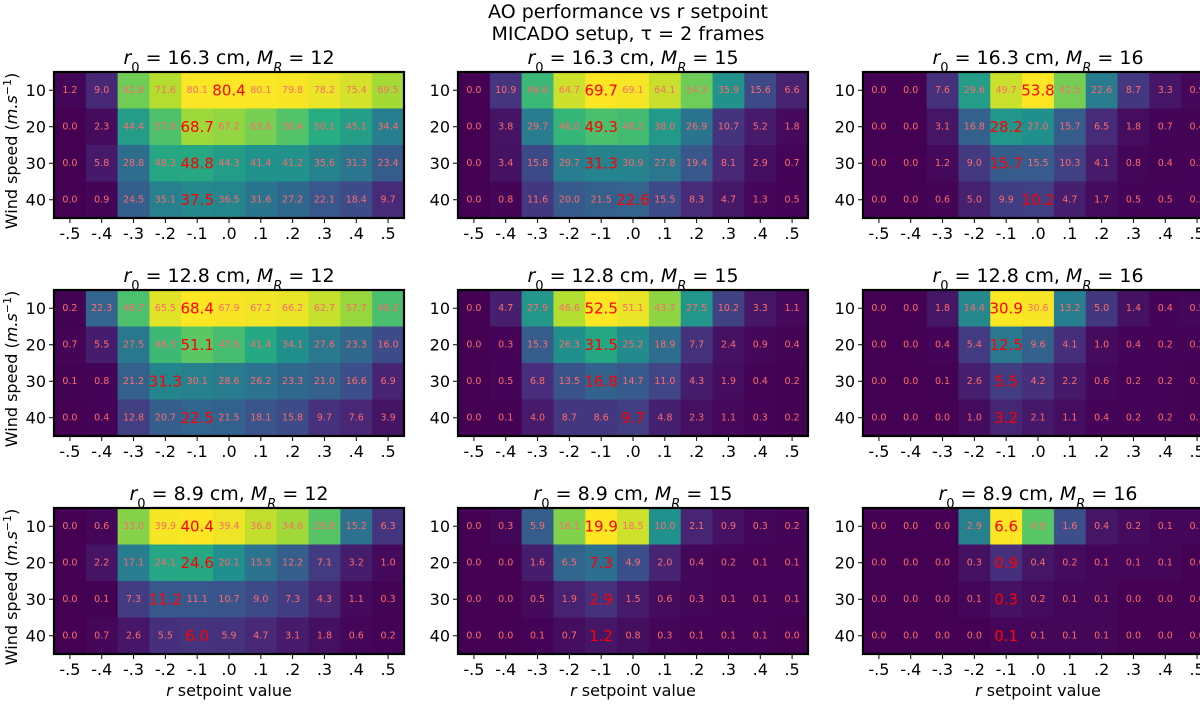 This screenshot has height=706, width=1200. What do you see at coordinates (11, 587) in the screenshot?
I see `y-axis-label: Wind speed (m.s−1)` at bounding box center [11, 587].